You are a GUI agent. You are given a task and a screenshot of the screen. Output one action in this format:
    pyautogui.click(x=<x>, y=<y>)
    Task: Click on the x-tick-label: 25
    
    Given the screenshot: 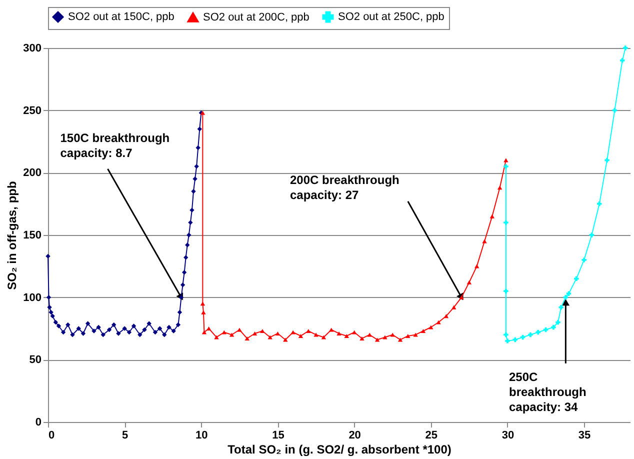 What is the action you would take?
    pyautogui.click(x=431, y=436)
    